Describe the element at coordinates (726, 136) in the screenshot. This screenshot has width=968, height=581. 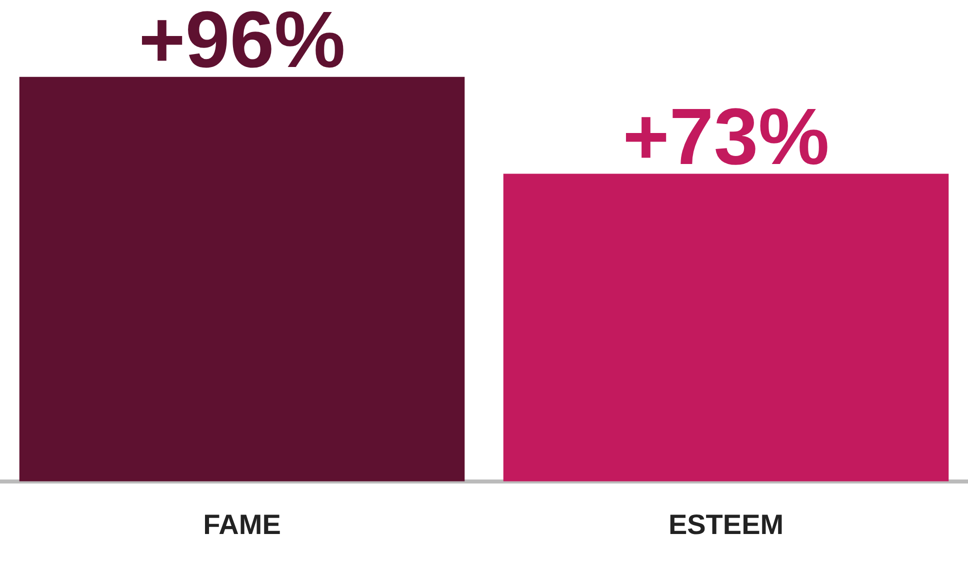
I see `data-label: +73%` at that location.